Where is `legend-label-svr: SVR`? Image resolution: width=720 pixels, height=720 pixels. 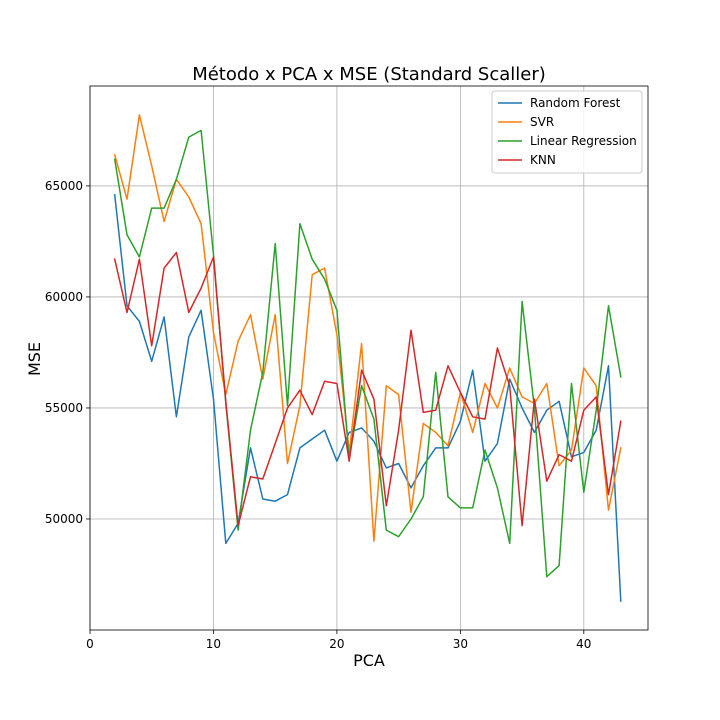
legend-label-svr: SVR is located at coordinates (542, 122).